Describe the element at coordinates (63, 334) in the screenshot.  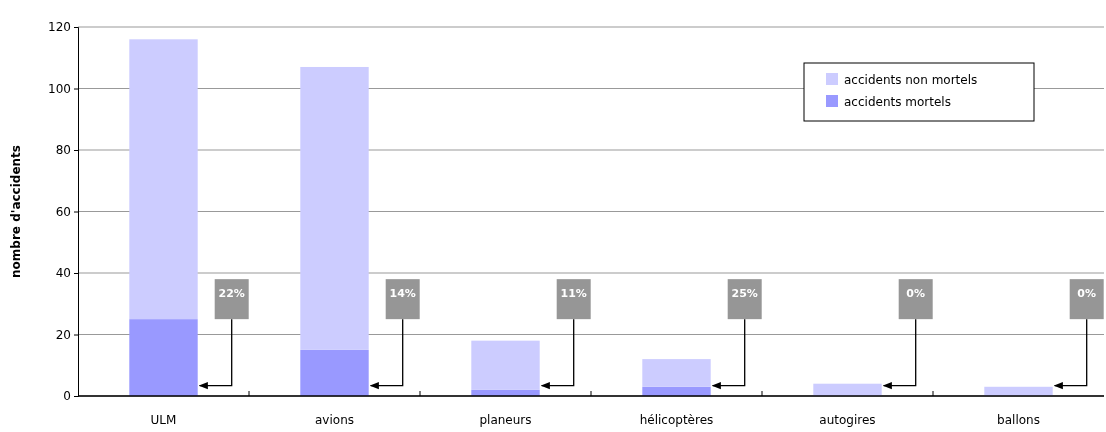
I see `y-tick-label: 20` at that location.